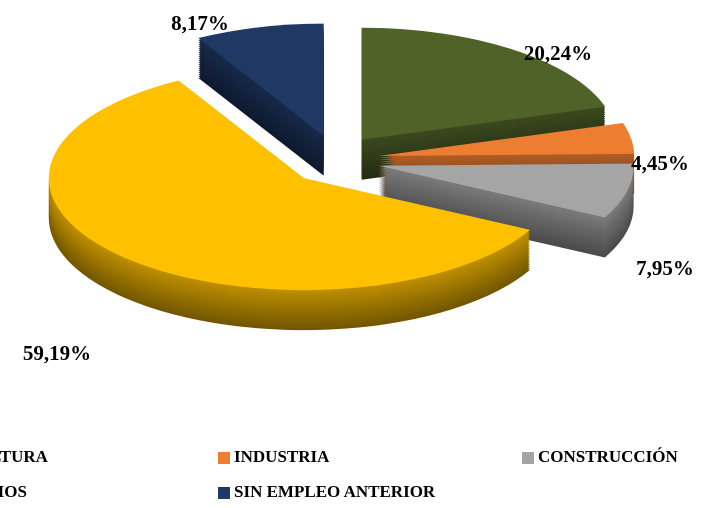 This screenshot has width=718, height=508. Describe the element at coordinates (558, 53) in the screenshot. I see `data-label: 20,24%` at that location.